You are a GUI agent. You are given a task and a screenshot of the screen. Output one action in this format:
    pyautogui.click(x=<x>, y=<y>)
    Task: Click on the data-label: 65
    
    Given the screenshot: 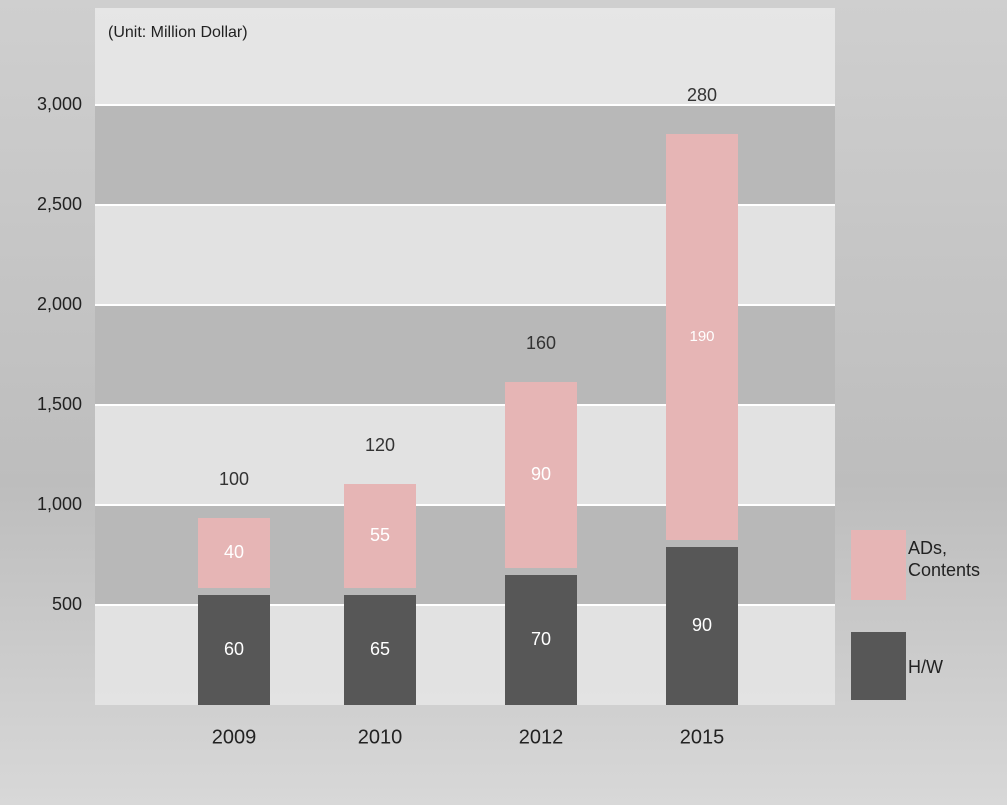 What is the action you would take?
    pyautogui.click(x=380, y=649)
    